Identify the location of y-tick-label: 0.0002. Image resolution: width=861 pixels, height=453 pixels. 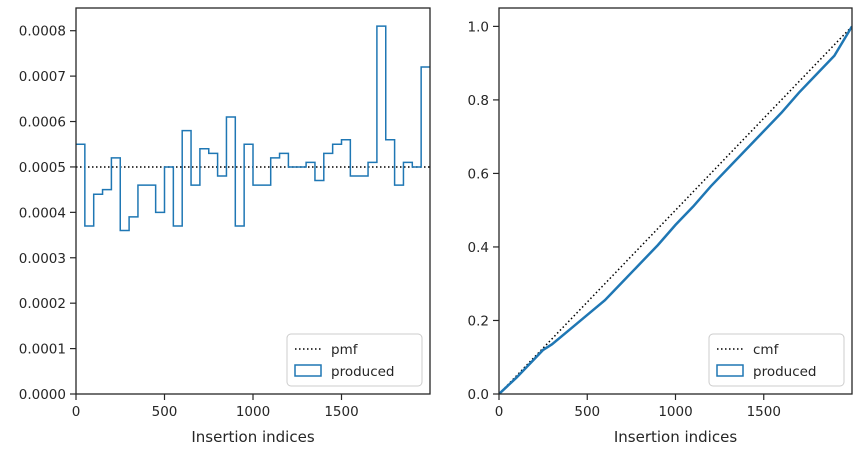
(42, 304).